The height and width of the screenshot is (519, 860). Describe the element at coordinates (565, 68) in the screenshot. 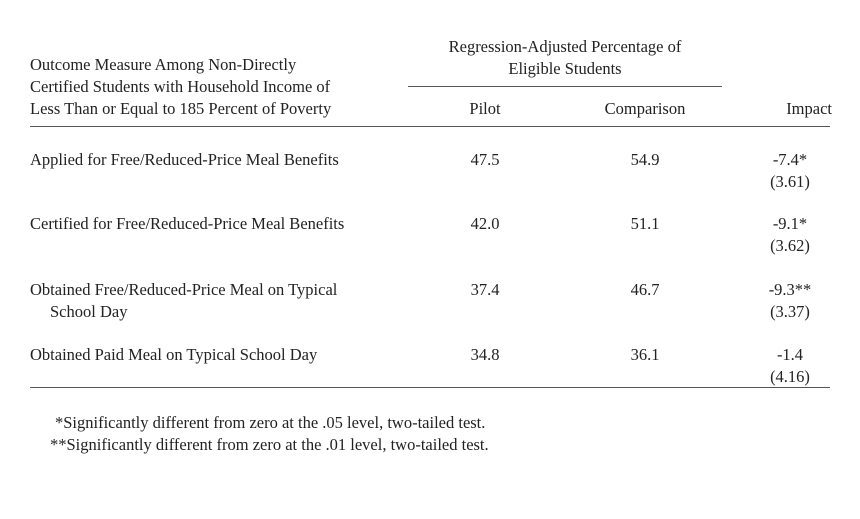

I see `group-header-line: Eligible Students` at that location.